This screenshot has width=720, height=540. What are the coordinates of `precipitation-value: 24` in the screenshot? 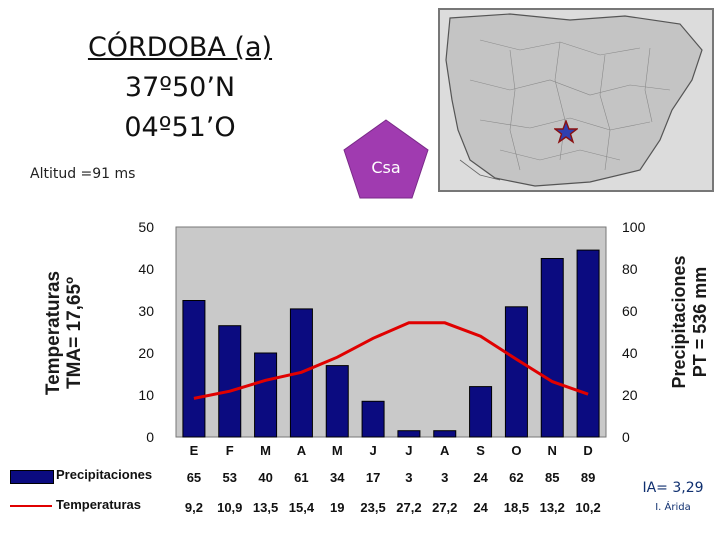 It's located at (480, 477).